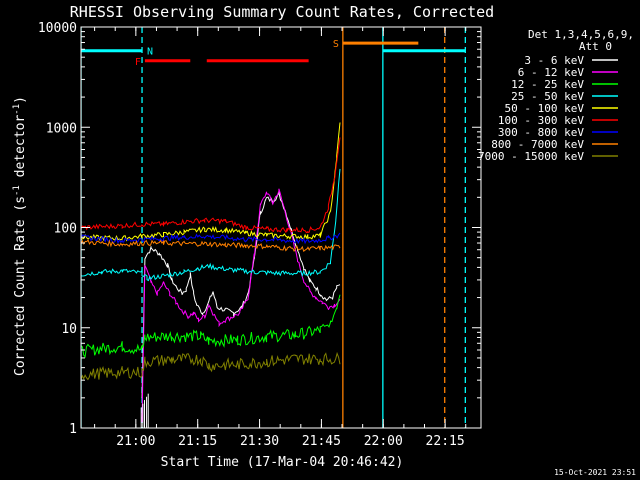  What do you see at coordinates (20, 100) in the screenshot?
I see `y-axis-label-end: )` at bounding box center [20, 100].